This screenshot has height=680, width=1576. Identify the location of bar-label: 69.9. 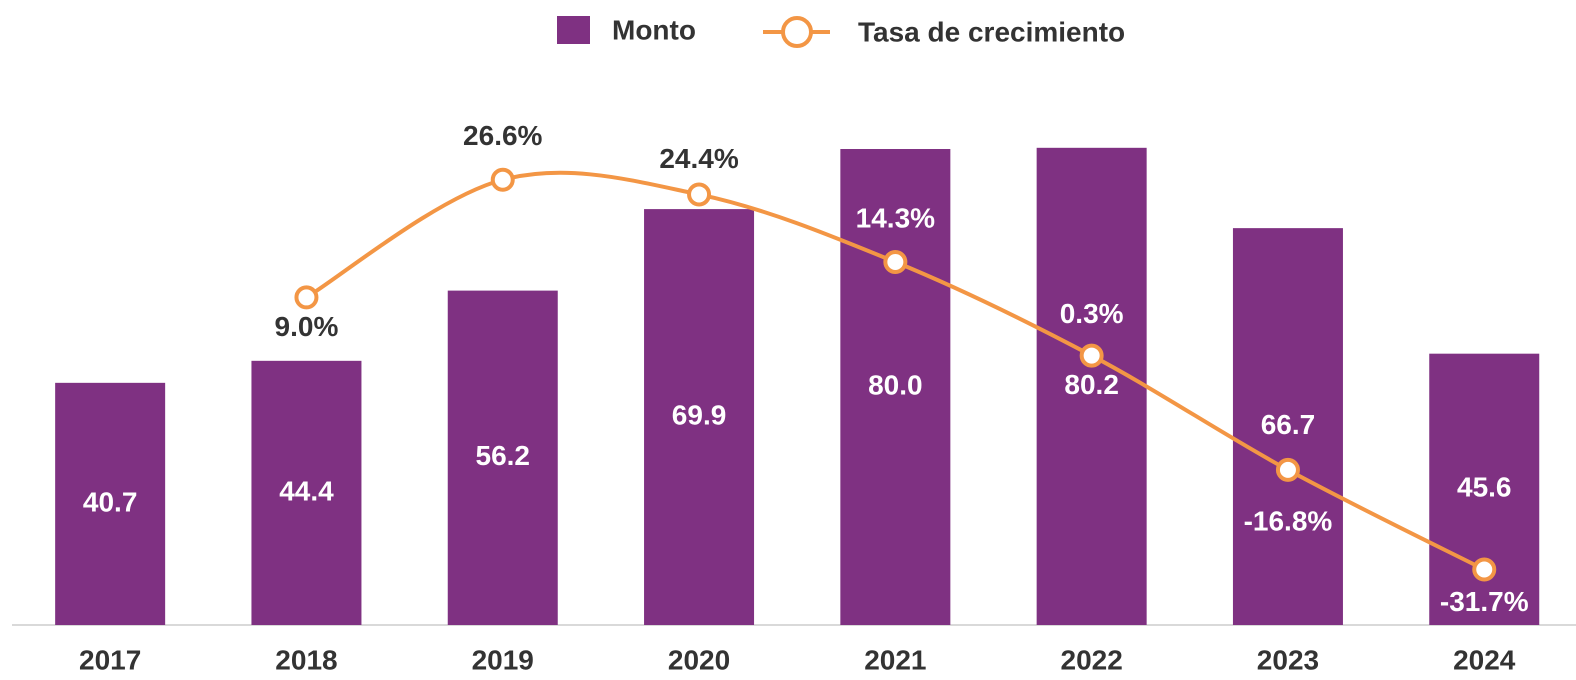
(699, 414).